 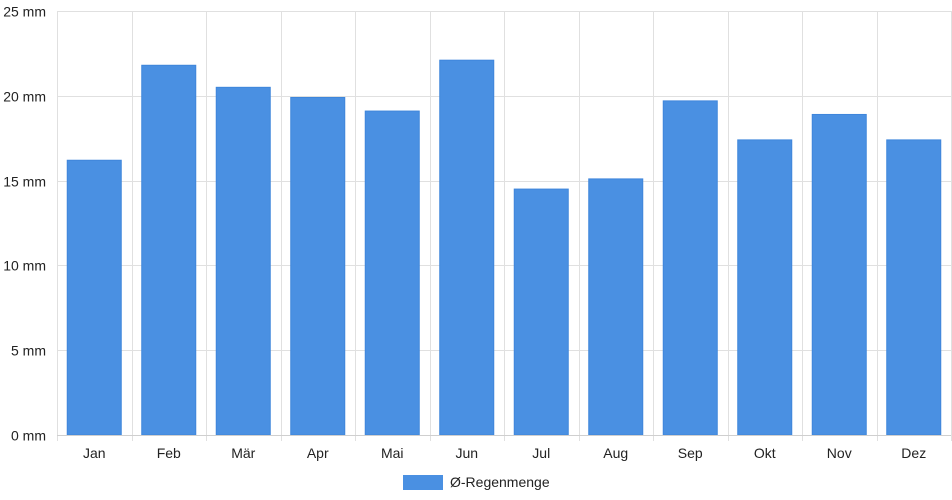 What do you see at coordinates (243, 261) in the screenshot?
I see `bar-mär` at bounding box center [243, 261].